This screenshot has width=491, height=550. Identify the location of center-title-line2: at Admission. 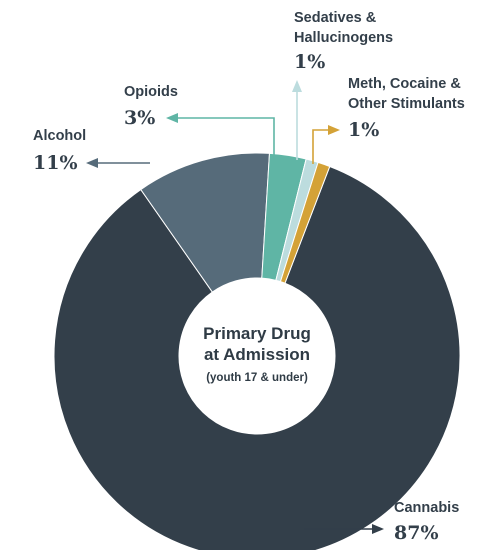
(257, 354).